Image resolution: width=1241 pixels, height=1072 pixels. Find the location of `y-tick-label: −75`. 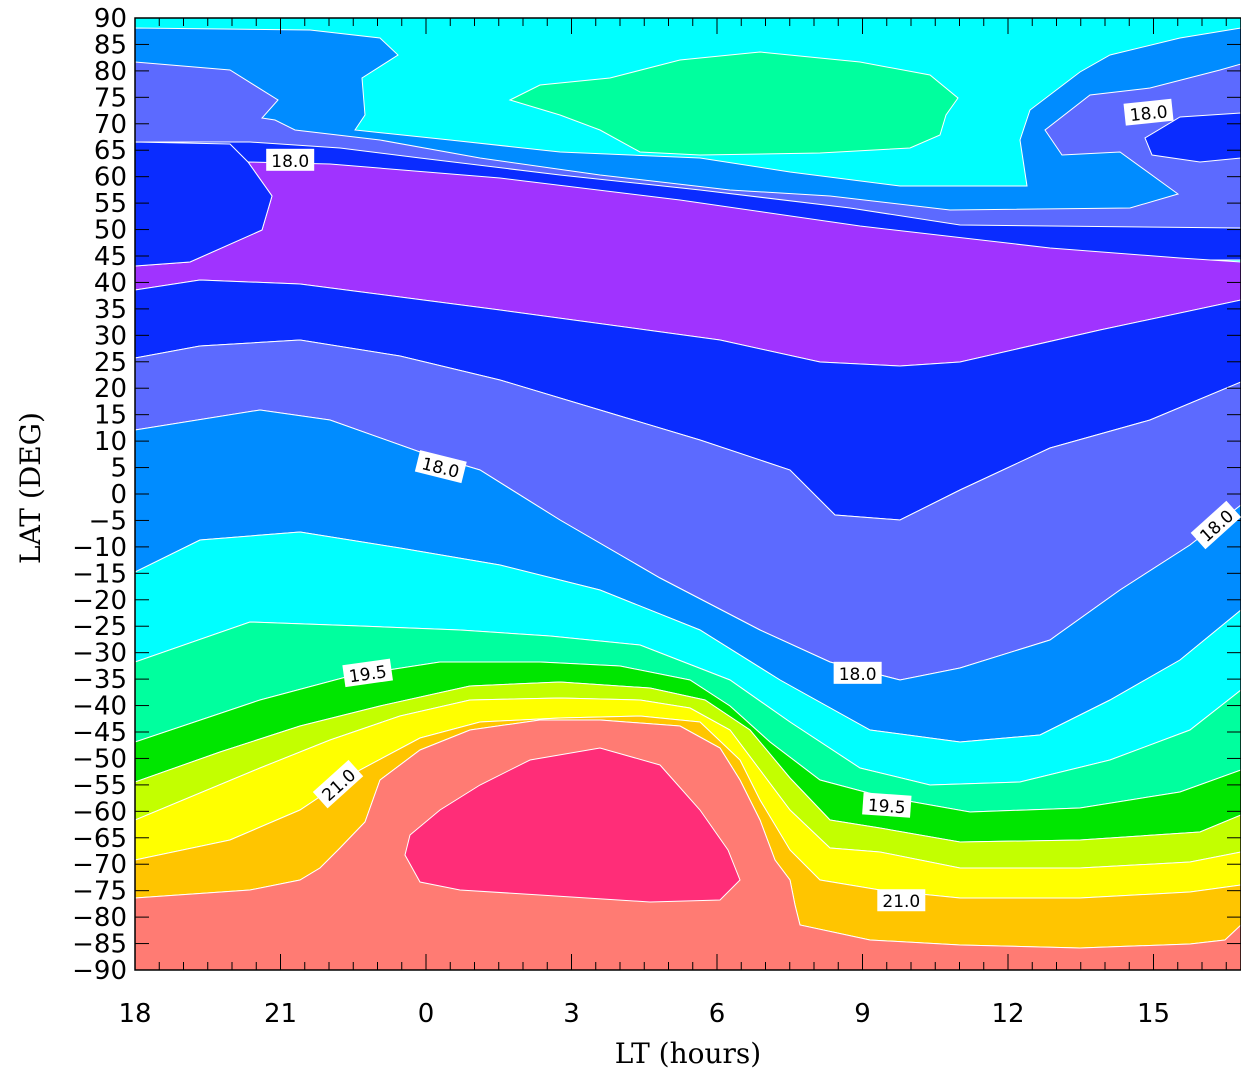

y-tick-label: −75 is located at coordinates (99, 892).